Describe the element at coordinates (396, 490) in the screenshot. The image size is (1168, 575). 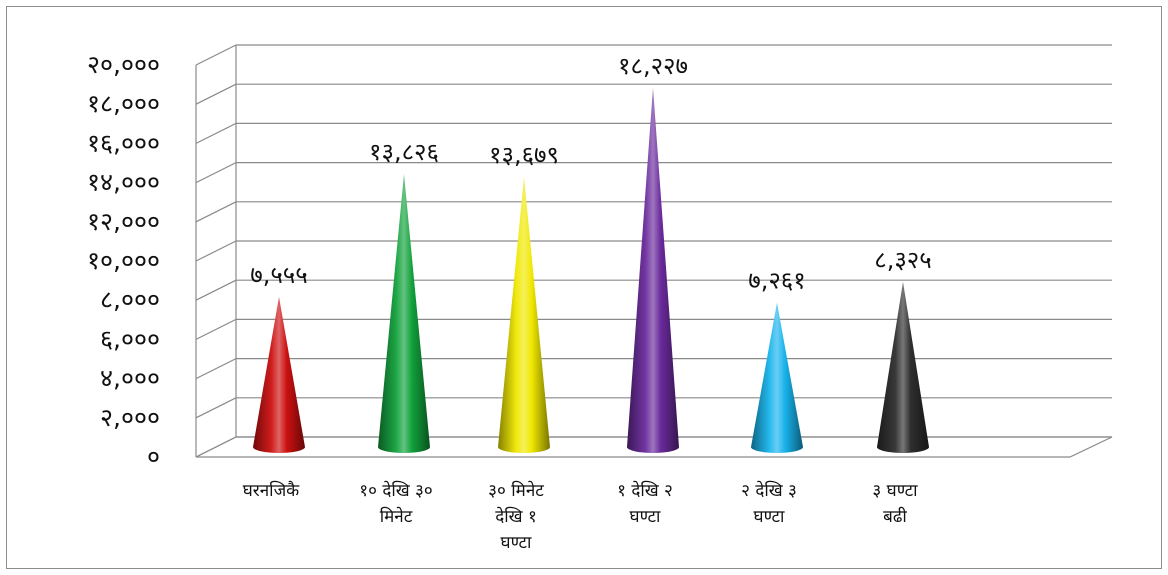
I see `category-label: १० देखि ३०` at that location.